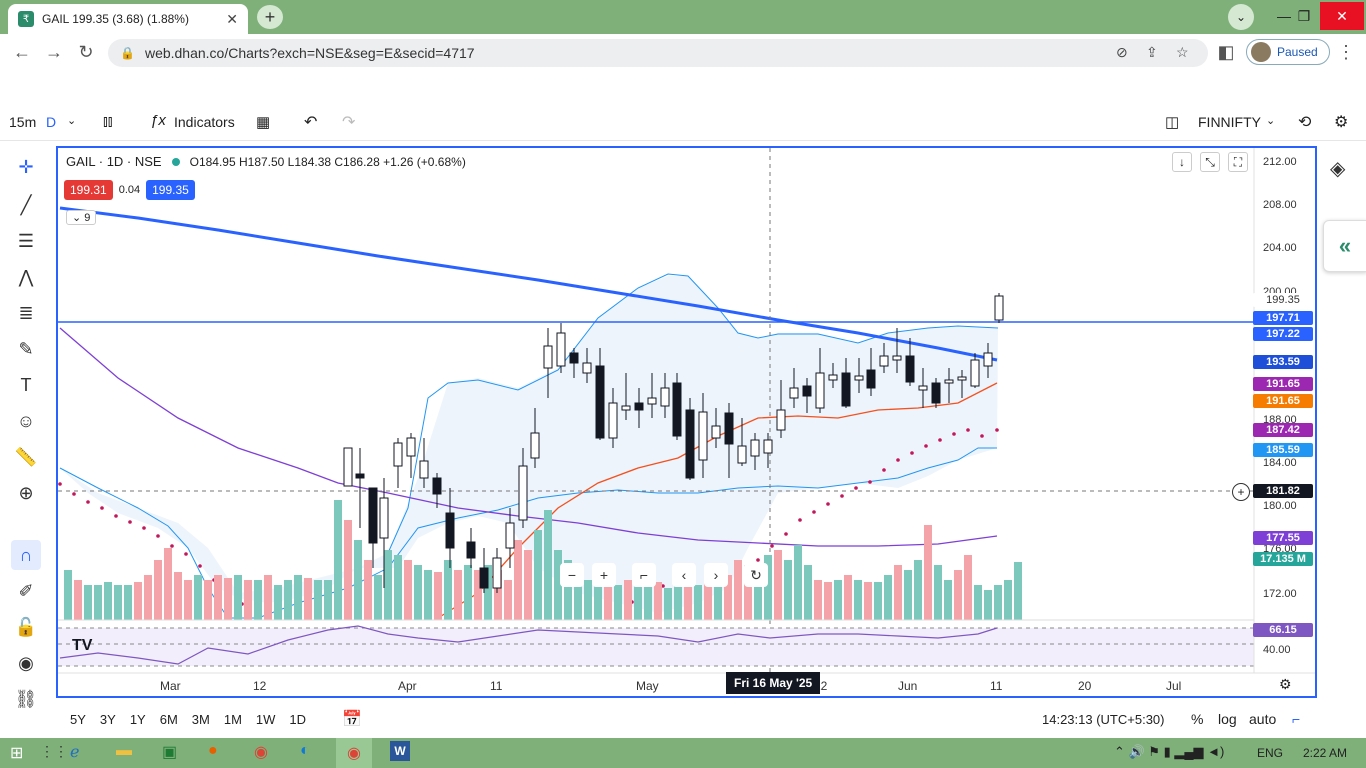 The height and width of the screenshot is (768, 1366). What do you see at coordinates (26, 590) in the screenshot?
I see `pencil-lock-icon: ✐` at bounding box center [26, 590].